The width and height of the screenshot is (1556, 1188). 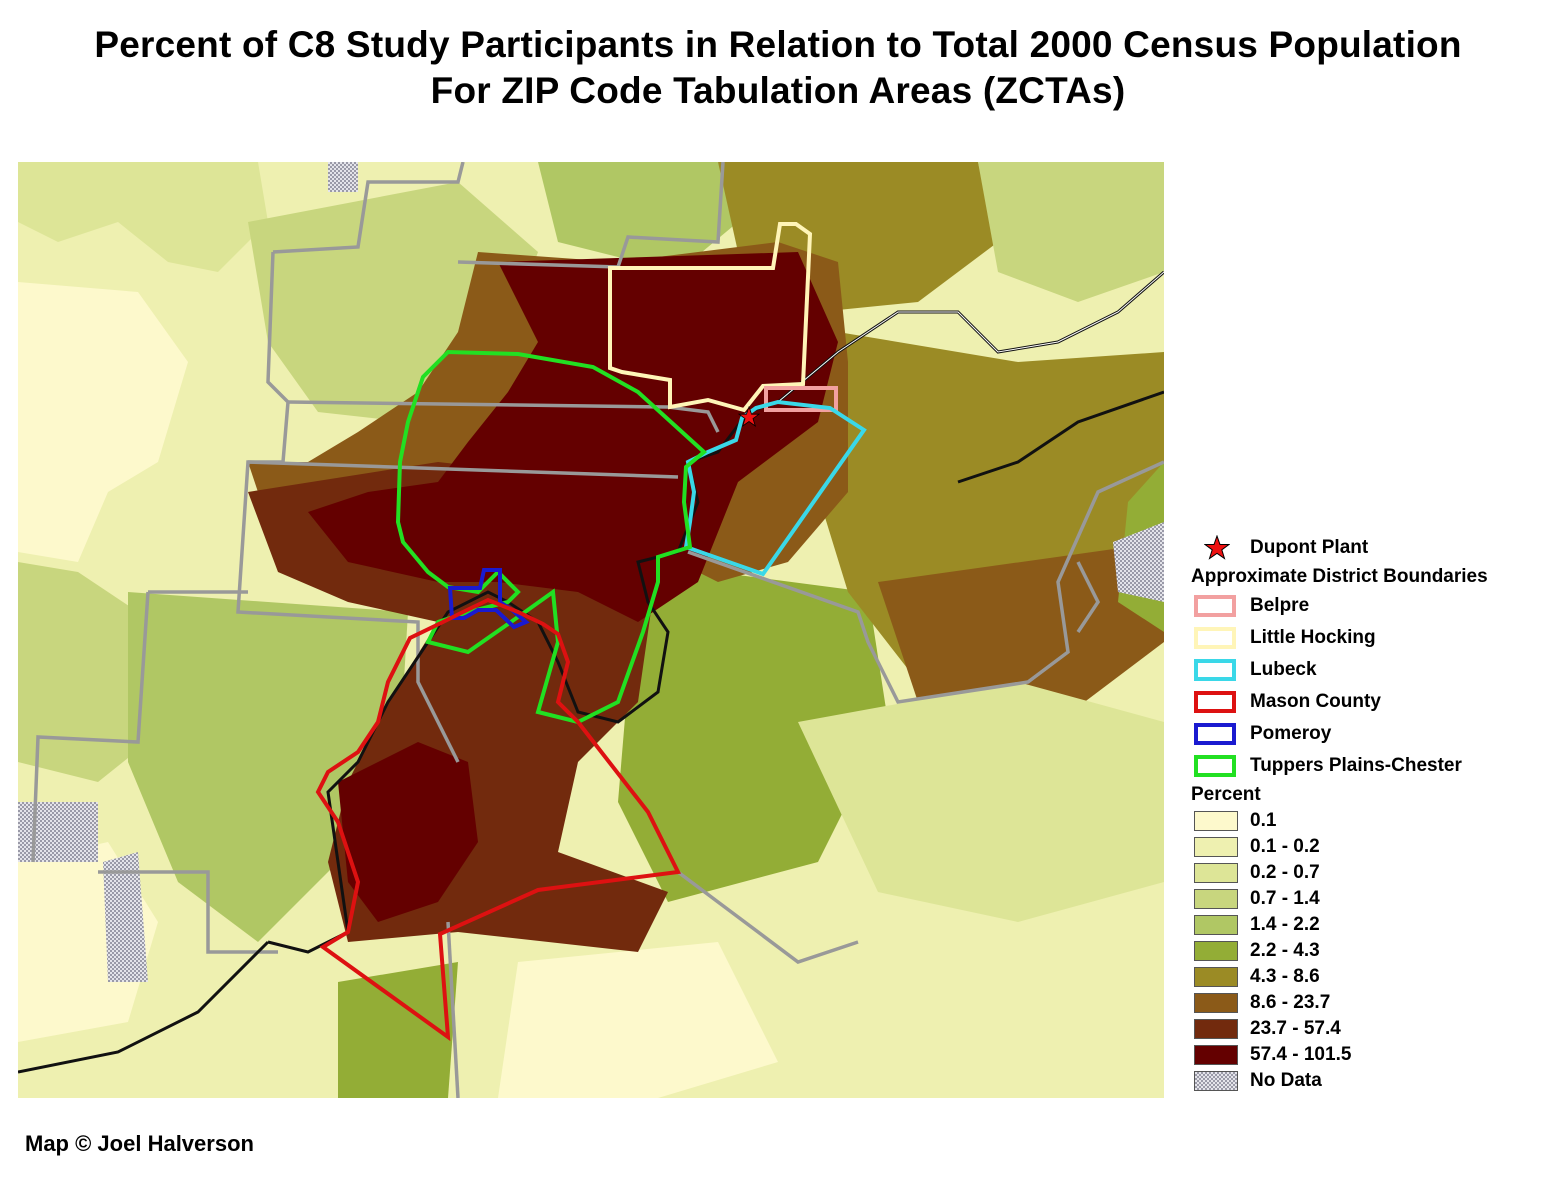 What do you see at coordinates (1285, 976) in the screenshot?
I see `legend-class-label: 4.3 - 8.6` at bounding box center [1285, 976].